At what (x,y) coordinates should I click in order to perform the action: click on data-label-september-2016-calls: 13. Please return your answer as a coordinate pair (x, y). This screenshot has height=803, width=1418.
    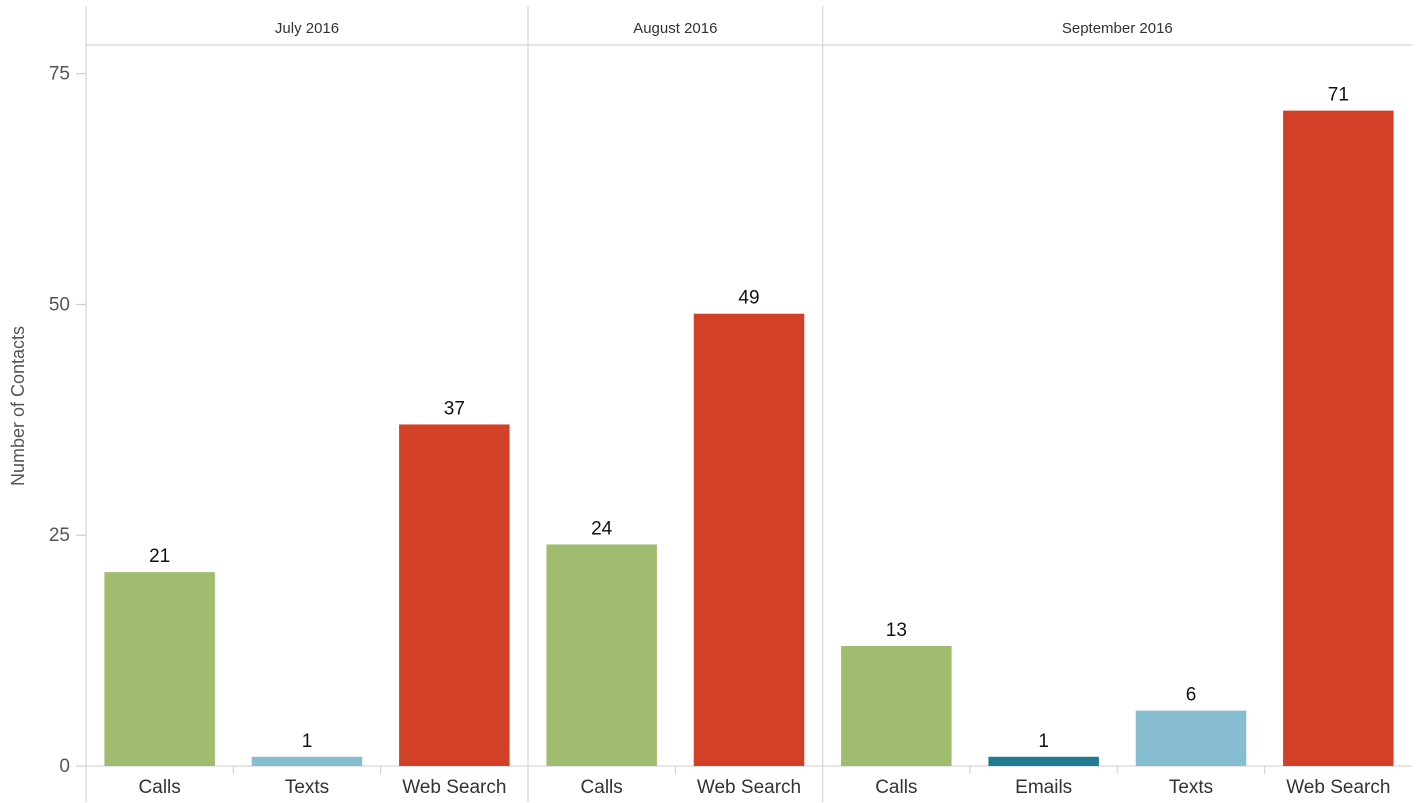
    Looking at the image, I should click on (896, 630).